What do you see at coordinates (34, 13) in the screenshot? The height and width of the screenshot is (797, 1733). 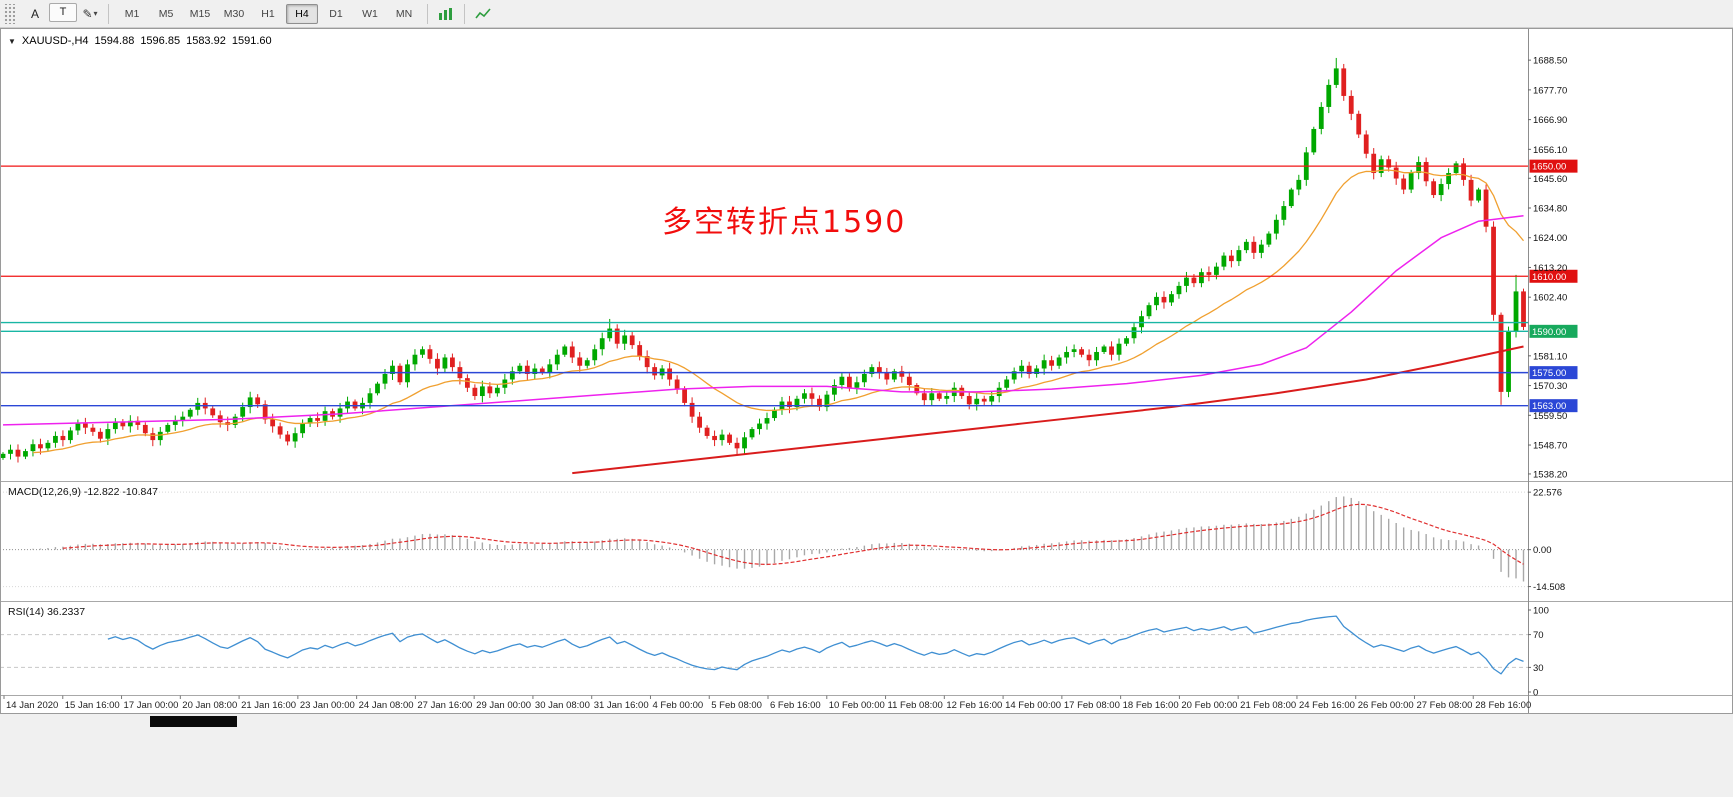 I see `tool-button-a: A` at bounding box center [34, 13].